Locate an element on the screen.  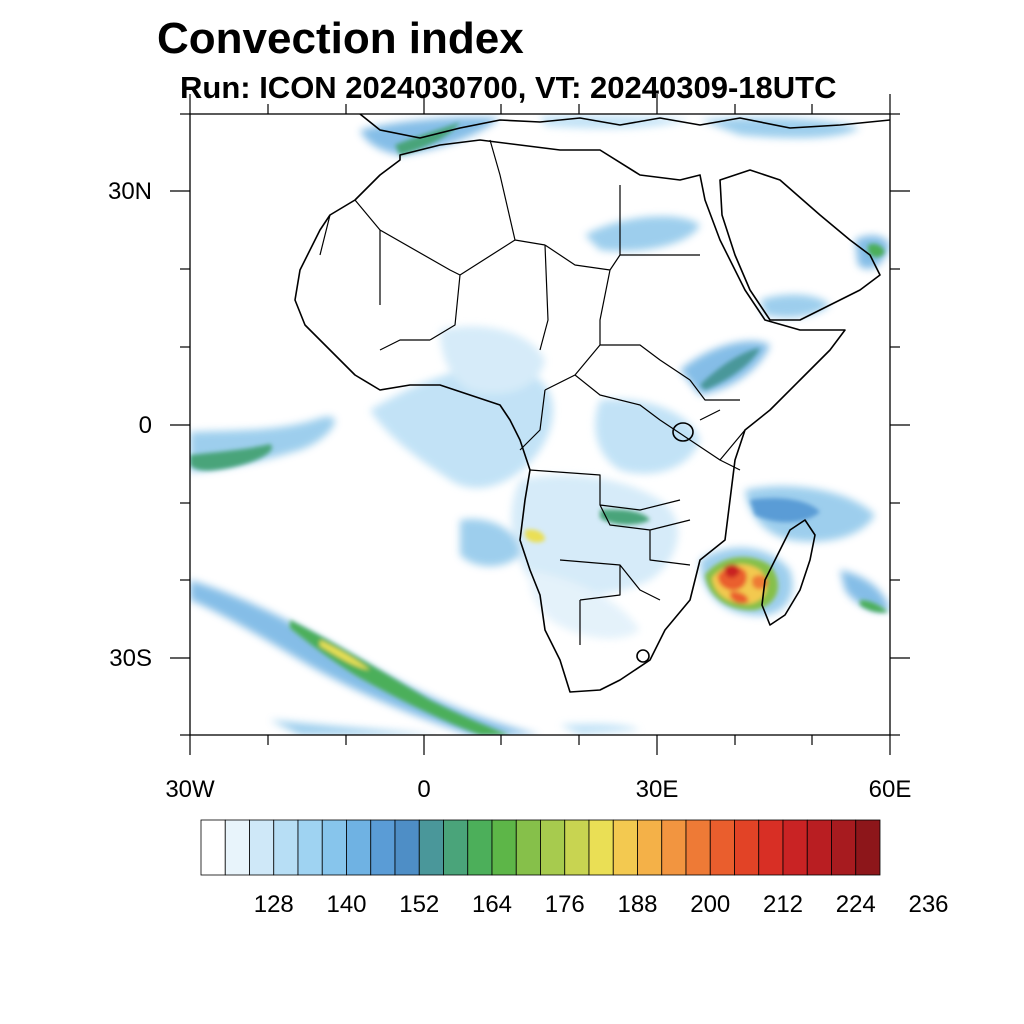
colorbar-label: 128 is located at coordinates (274, 904).